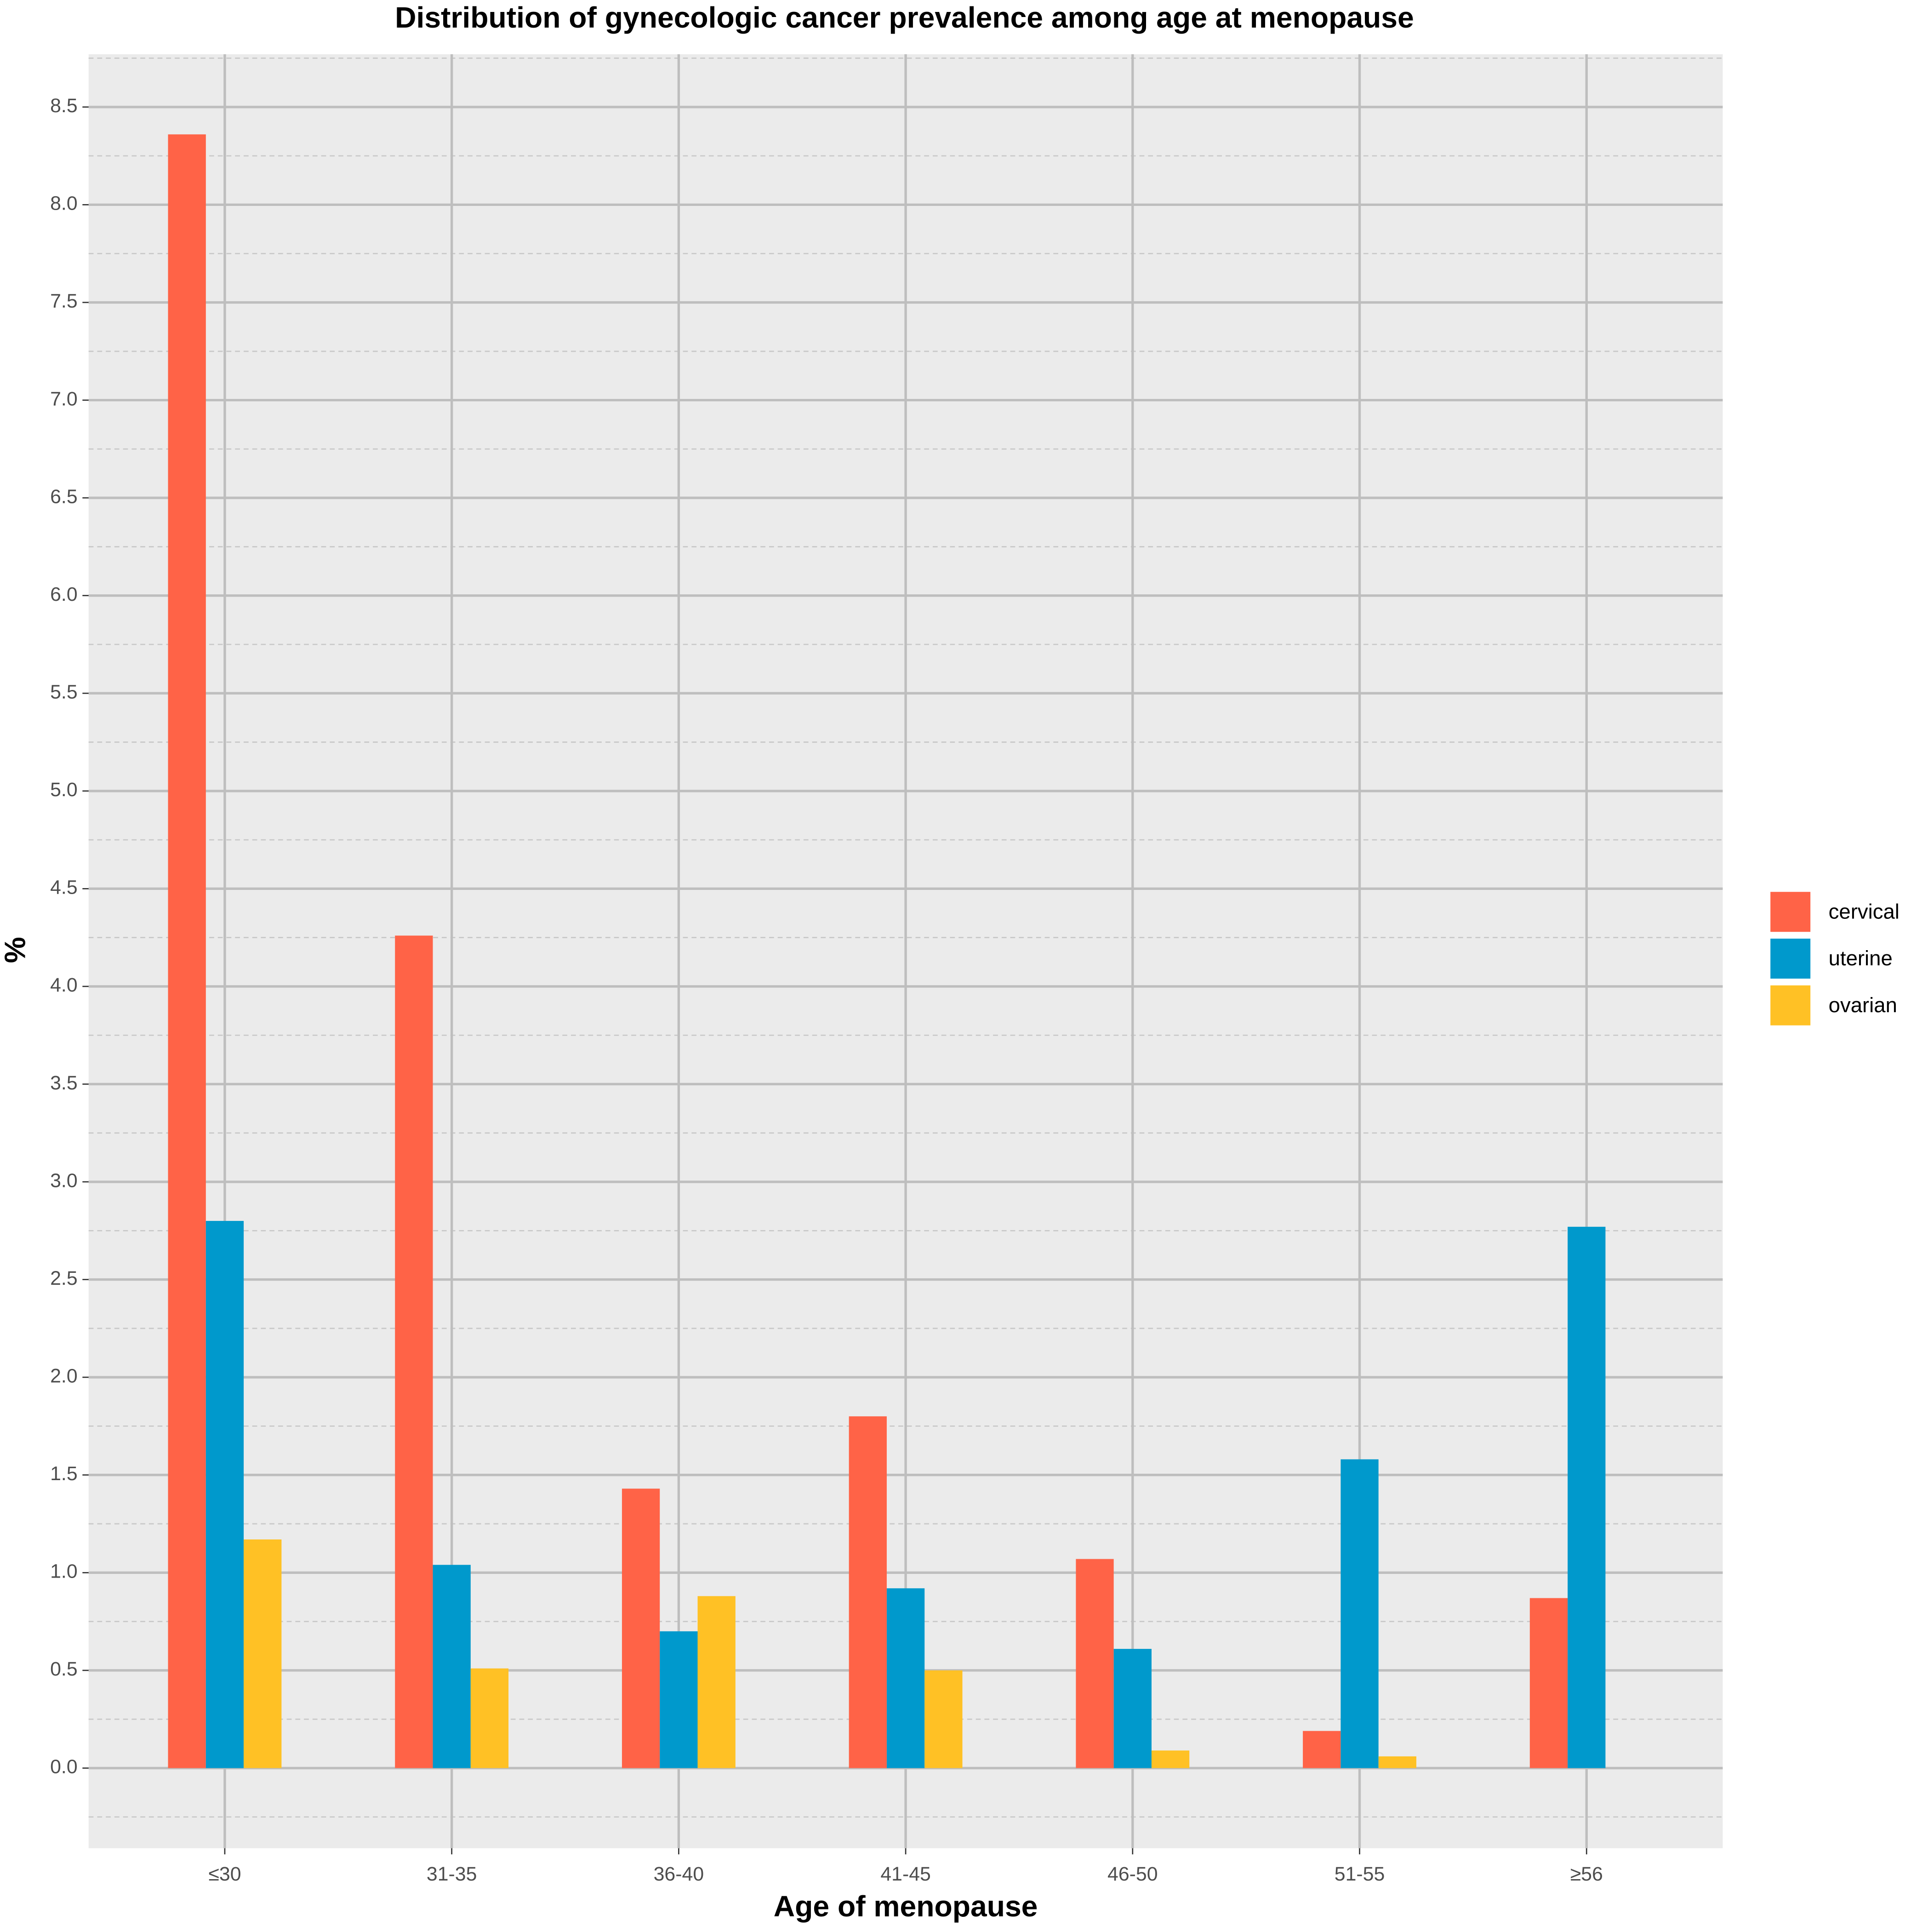 This screenshot has width=1911, height=1932. What do you see at coordinates (906, 1874) in the screenshot?
I see `x-tick-label: 41-45` at bounding box center [906, 1874].